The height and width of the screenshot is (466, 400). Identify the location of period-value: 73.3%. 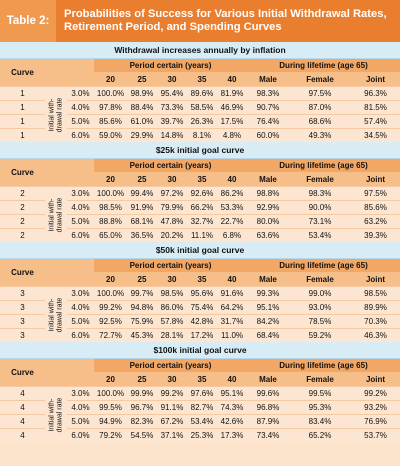
(172, 107).